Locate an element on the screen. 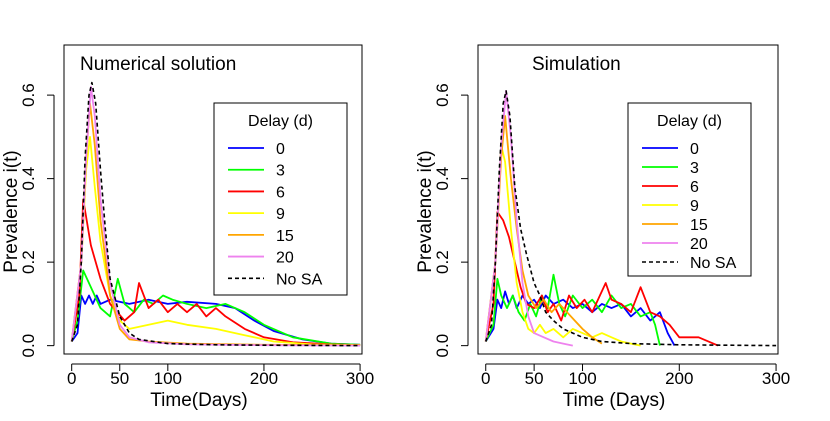 The height and width of the screenshot is (421, 830). panel-title: Simulation is located at coordinates (576, 64).